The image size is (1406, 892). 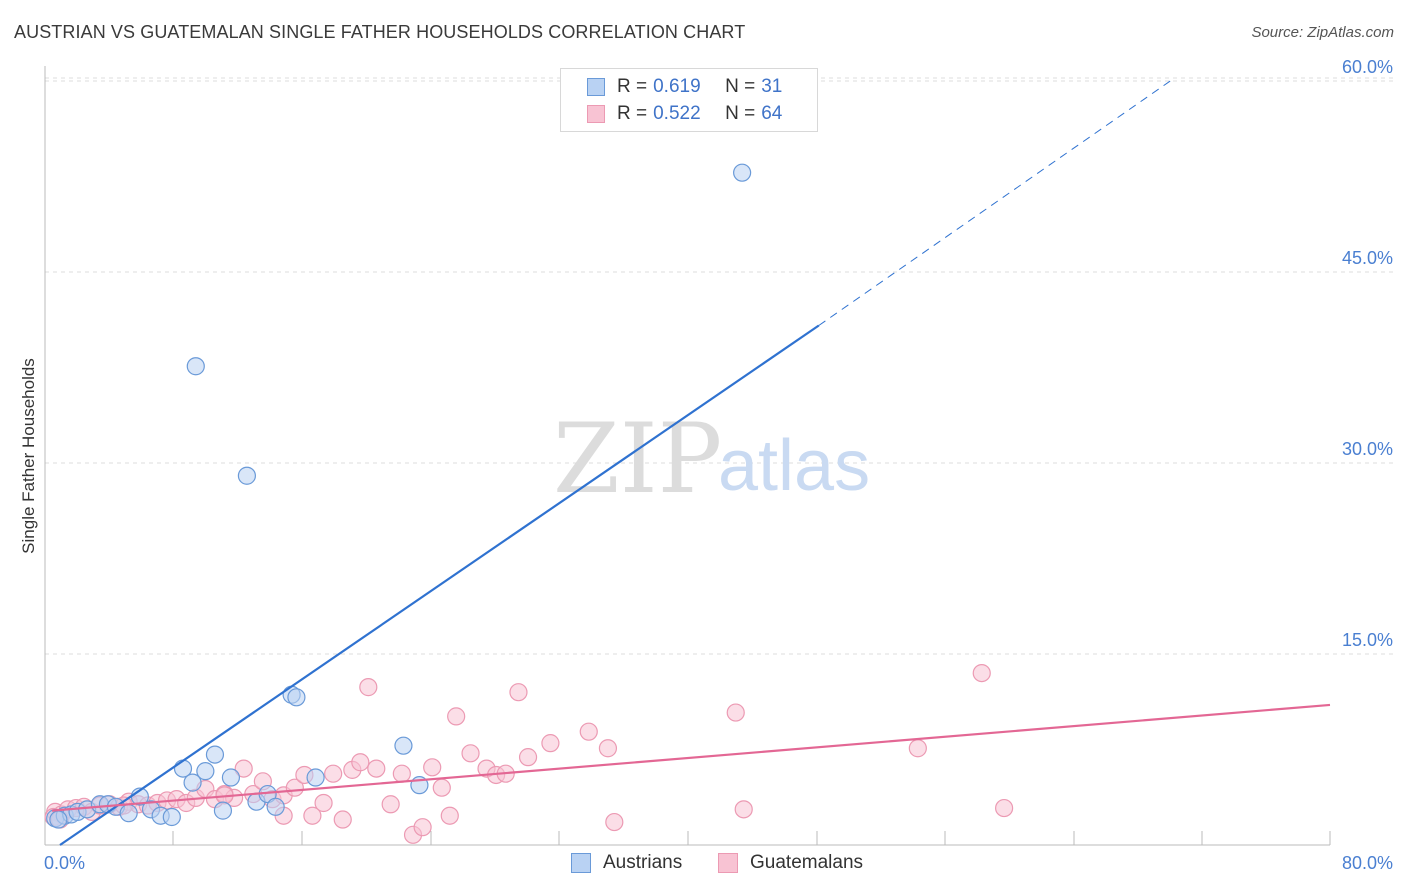 What do you see at coordinates (691, 757) in the screenshot?
I see `guatemalan-trend-line` at bounding box center [691, 757].